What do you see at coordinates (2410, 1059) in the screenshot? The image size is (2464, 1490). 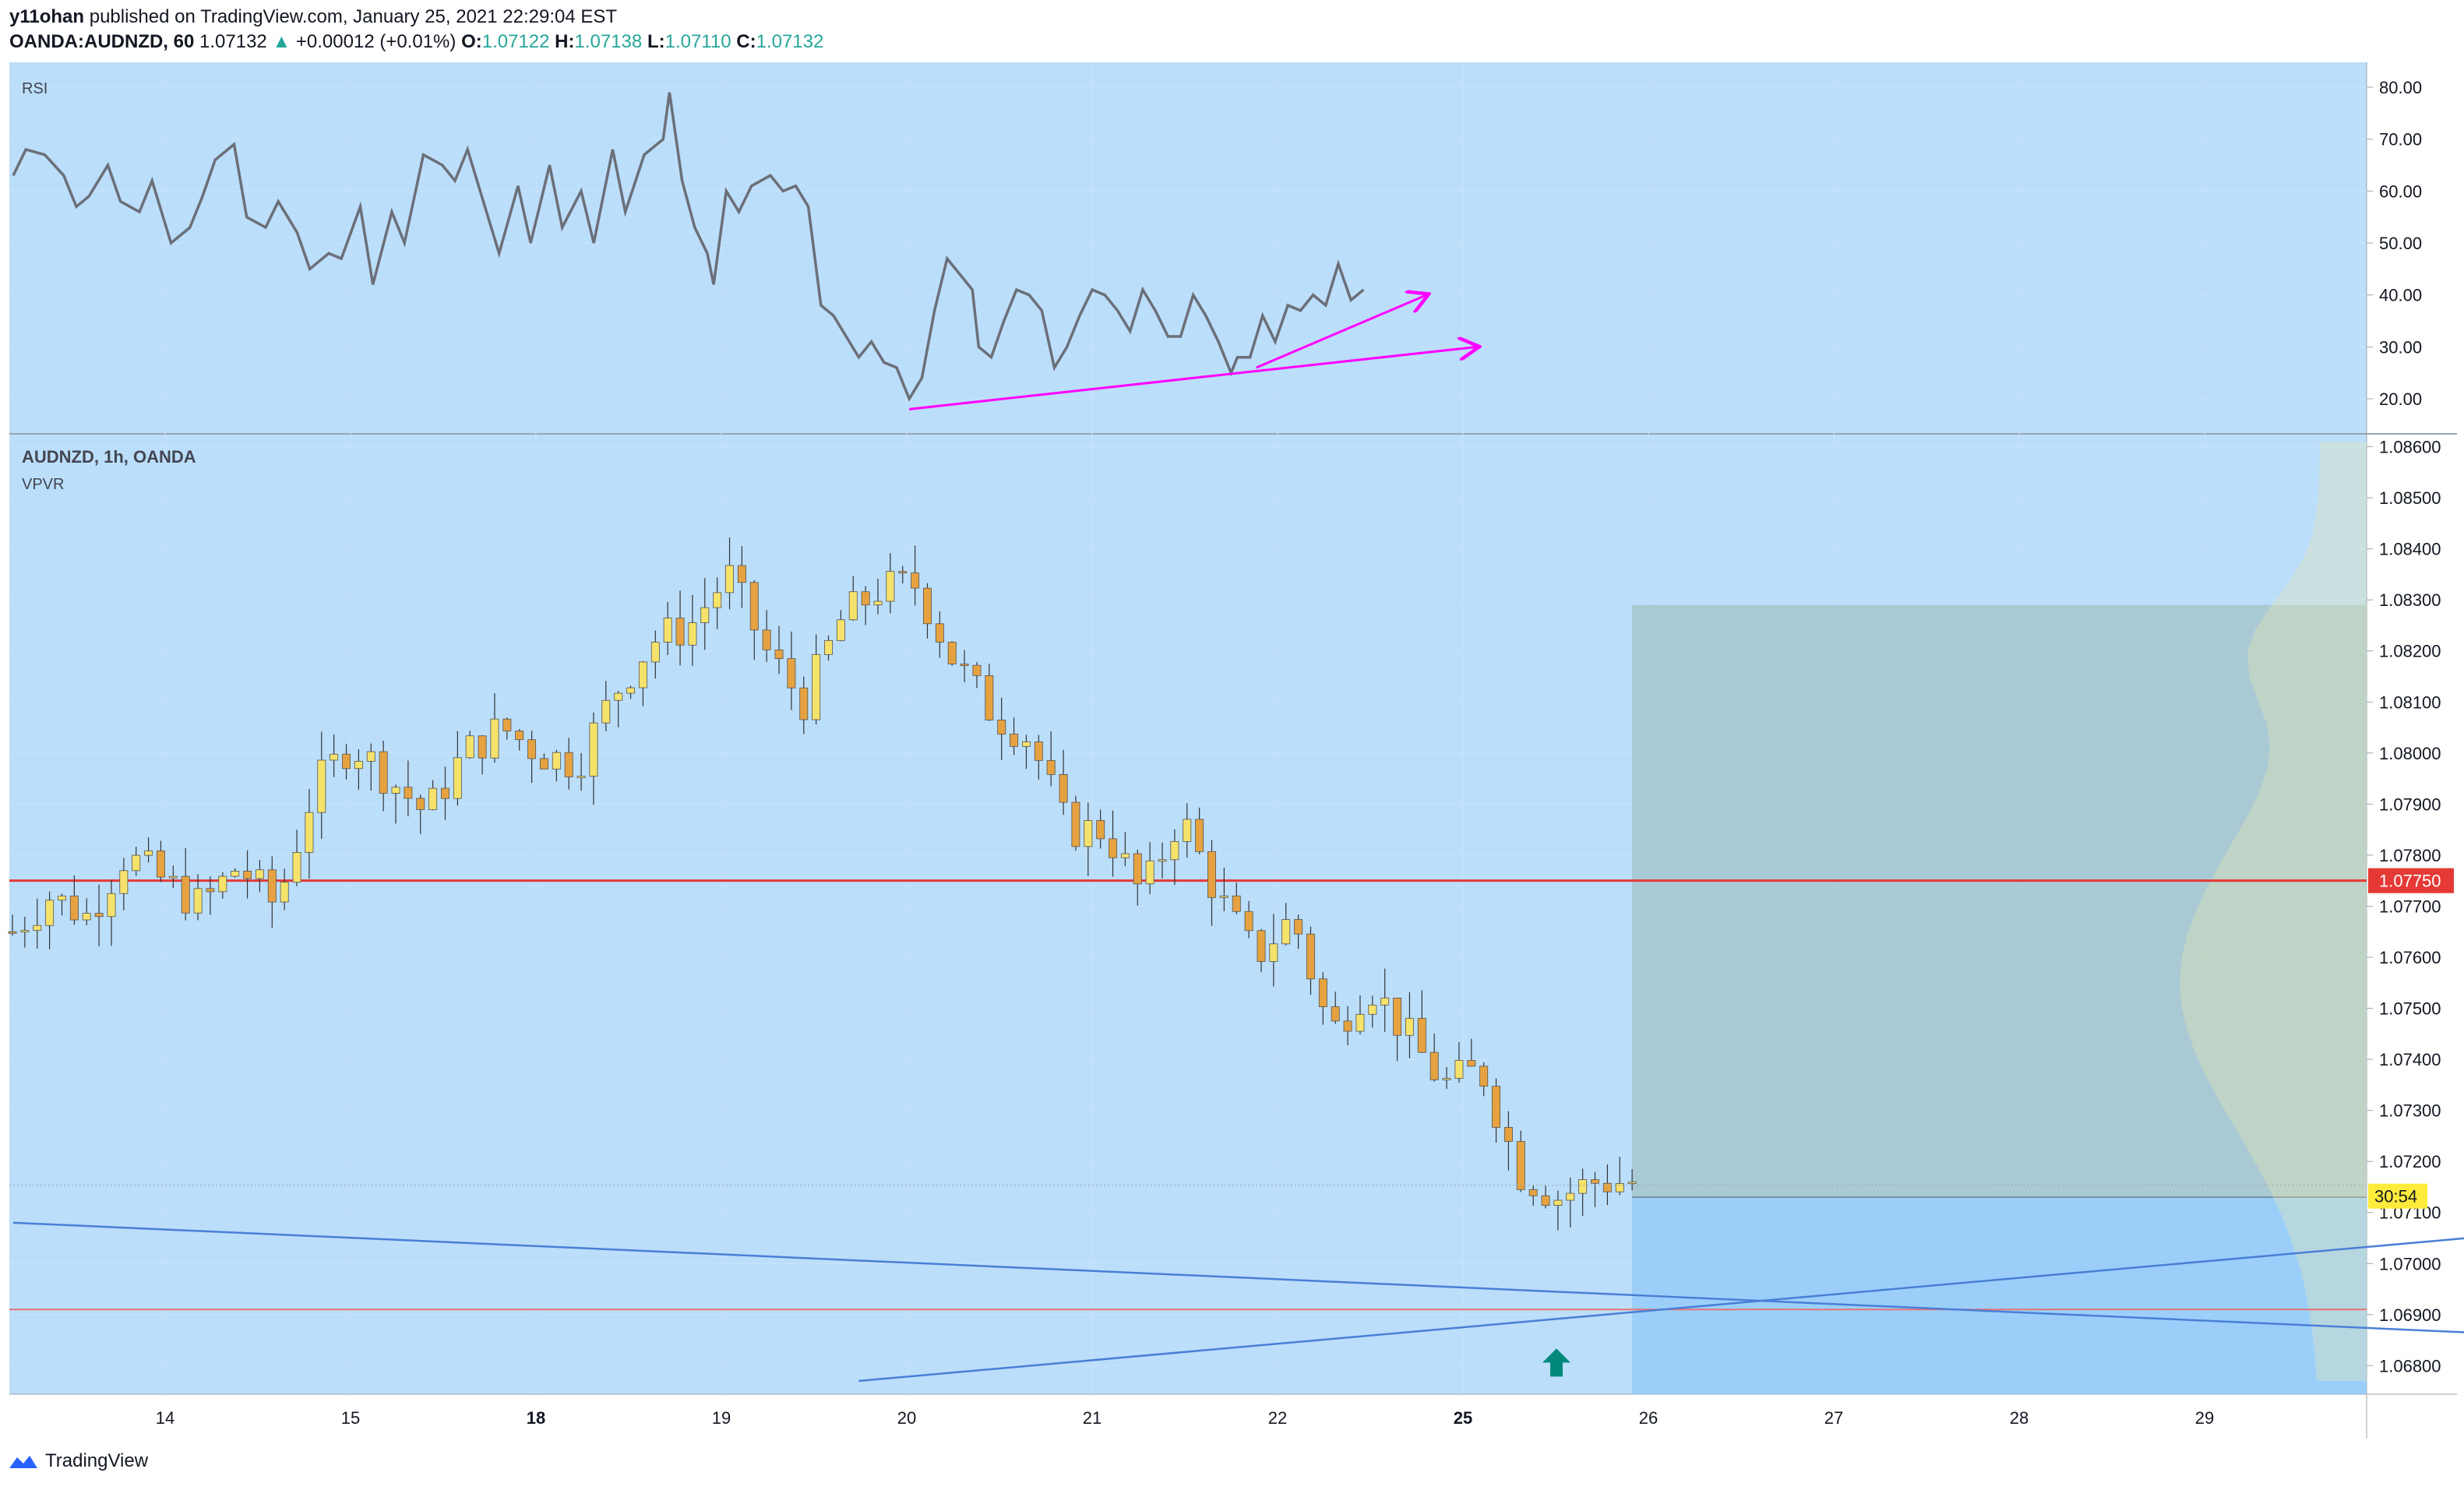 I see `price-tick-label: 1.07400` at bounding box center [2410, 1059].